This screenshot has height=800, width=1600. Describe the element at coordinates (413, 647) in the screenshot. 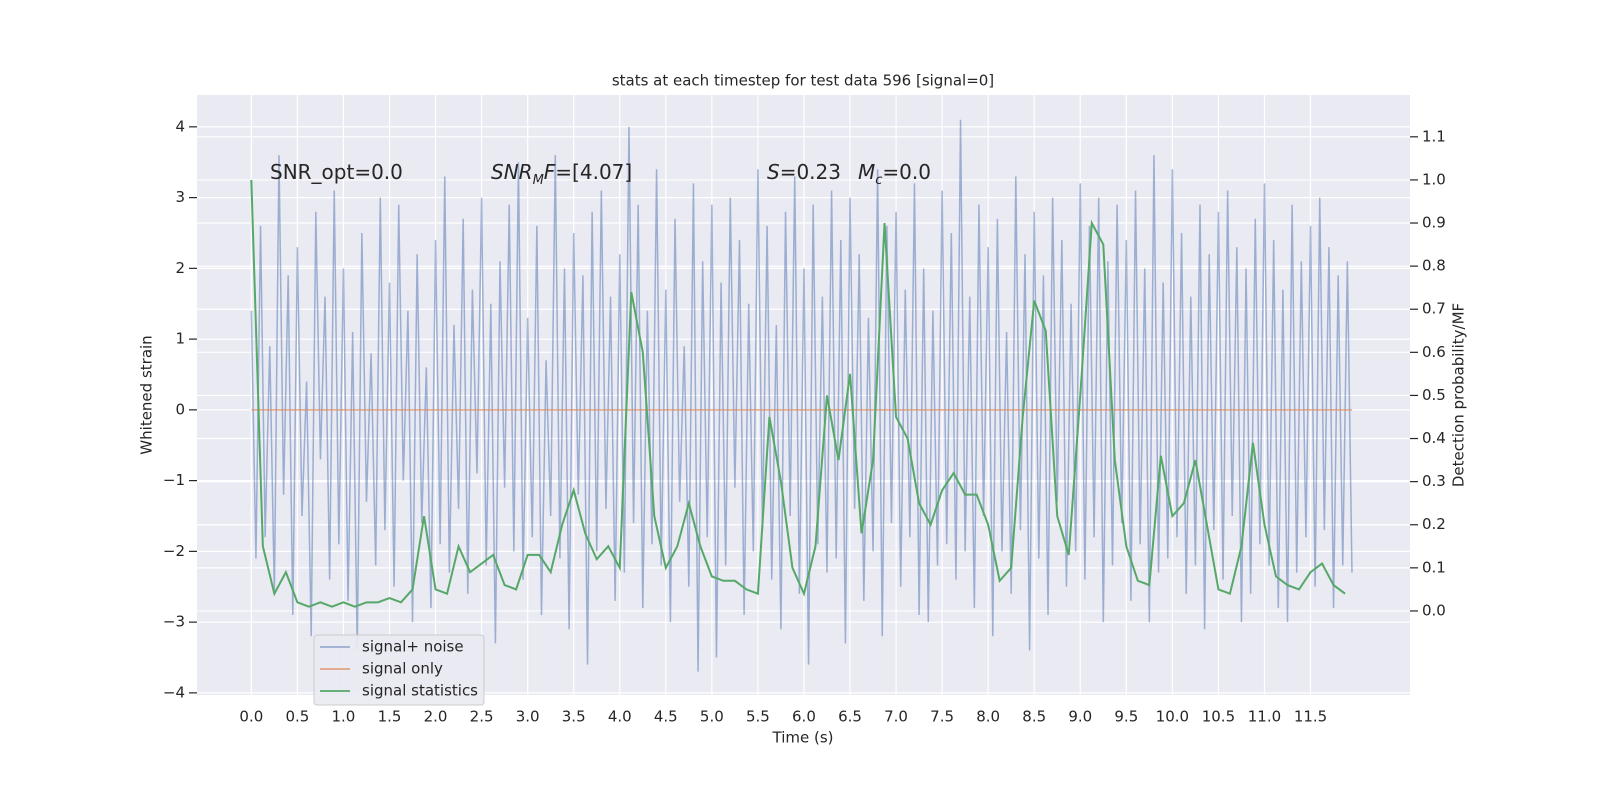

I see `legend-label: signal+ noise` at that location.